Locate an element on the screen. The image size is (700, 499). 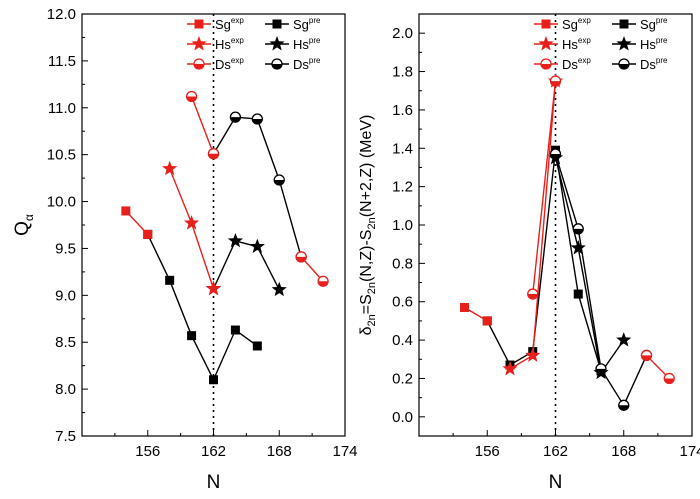
y-tick-label: 9.0 is located at coordinates (65, 295).